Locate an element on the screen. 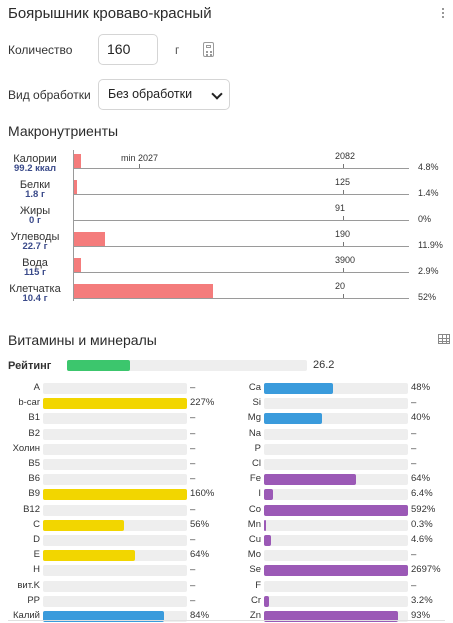 The height and width of the screenshot is (623, 453). macro-value: 1.8 г is located at coordinates (35, 194).